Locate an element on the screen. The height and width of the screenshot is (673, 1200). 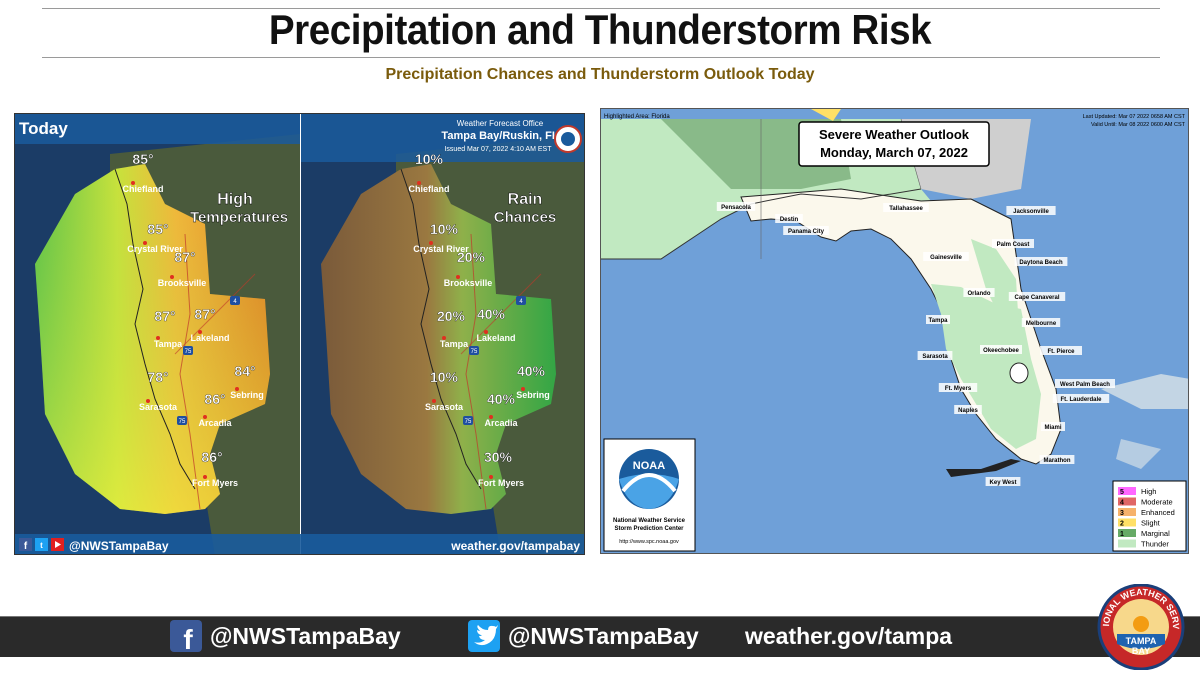
temp-value: 85° is located at coordinates (142, 159).